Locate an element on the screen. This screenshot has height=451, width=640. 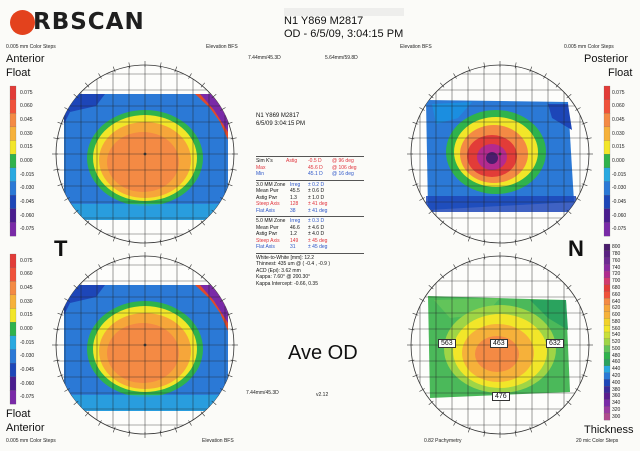
pachy-right-value: 632 is located at coordinates (555, 343).